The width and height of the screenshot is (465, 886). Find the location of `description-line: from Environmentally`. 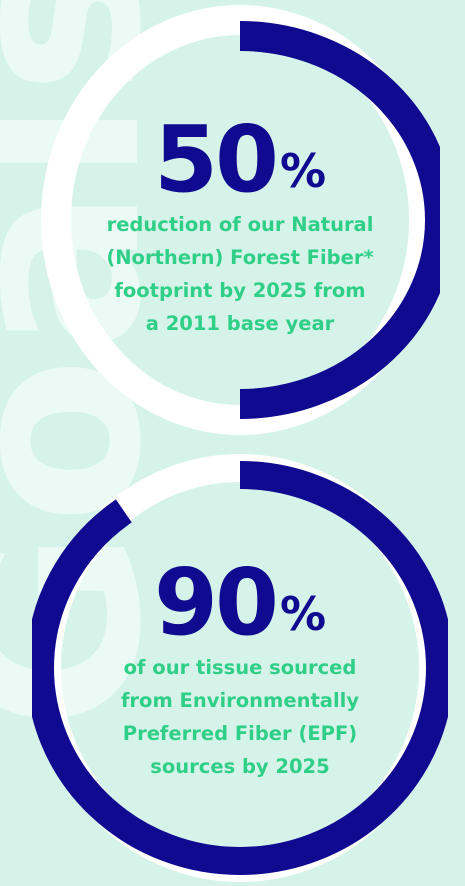

description-line: from Environmentally is located at coordinates (240, 700).